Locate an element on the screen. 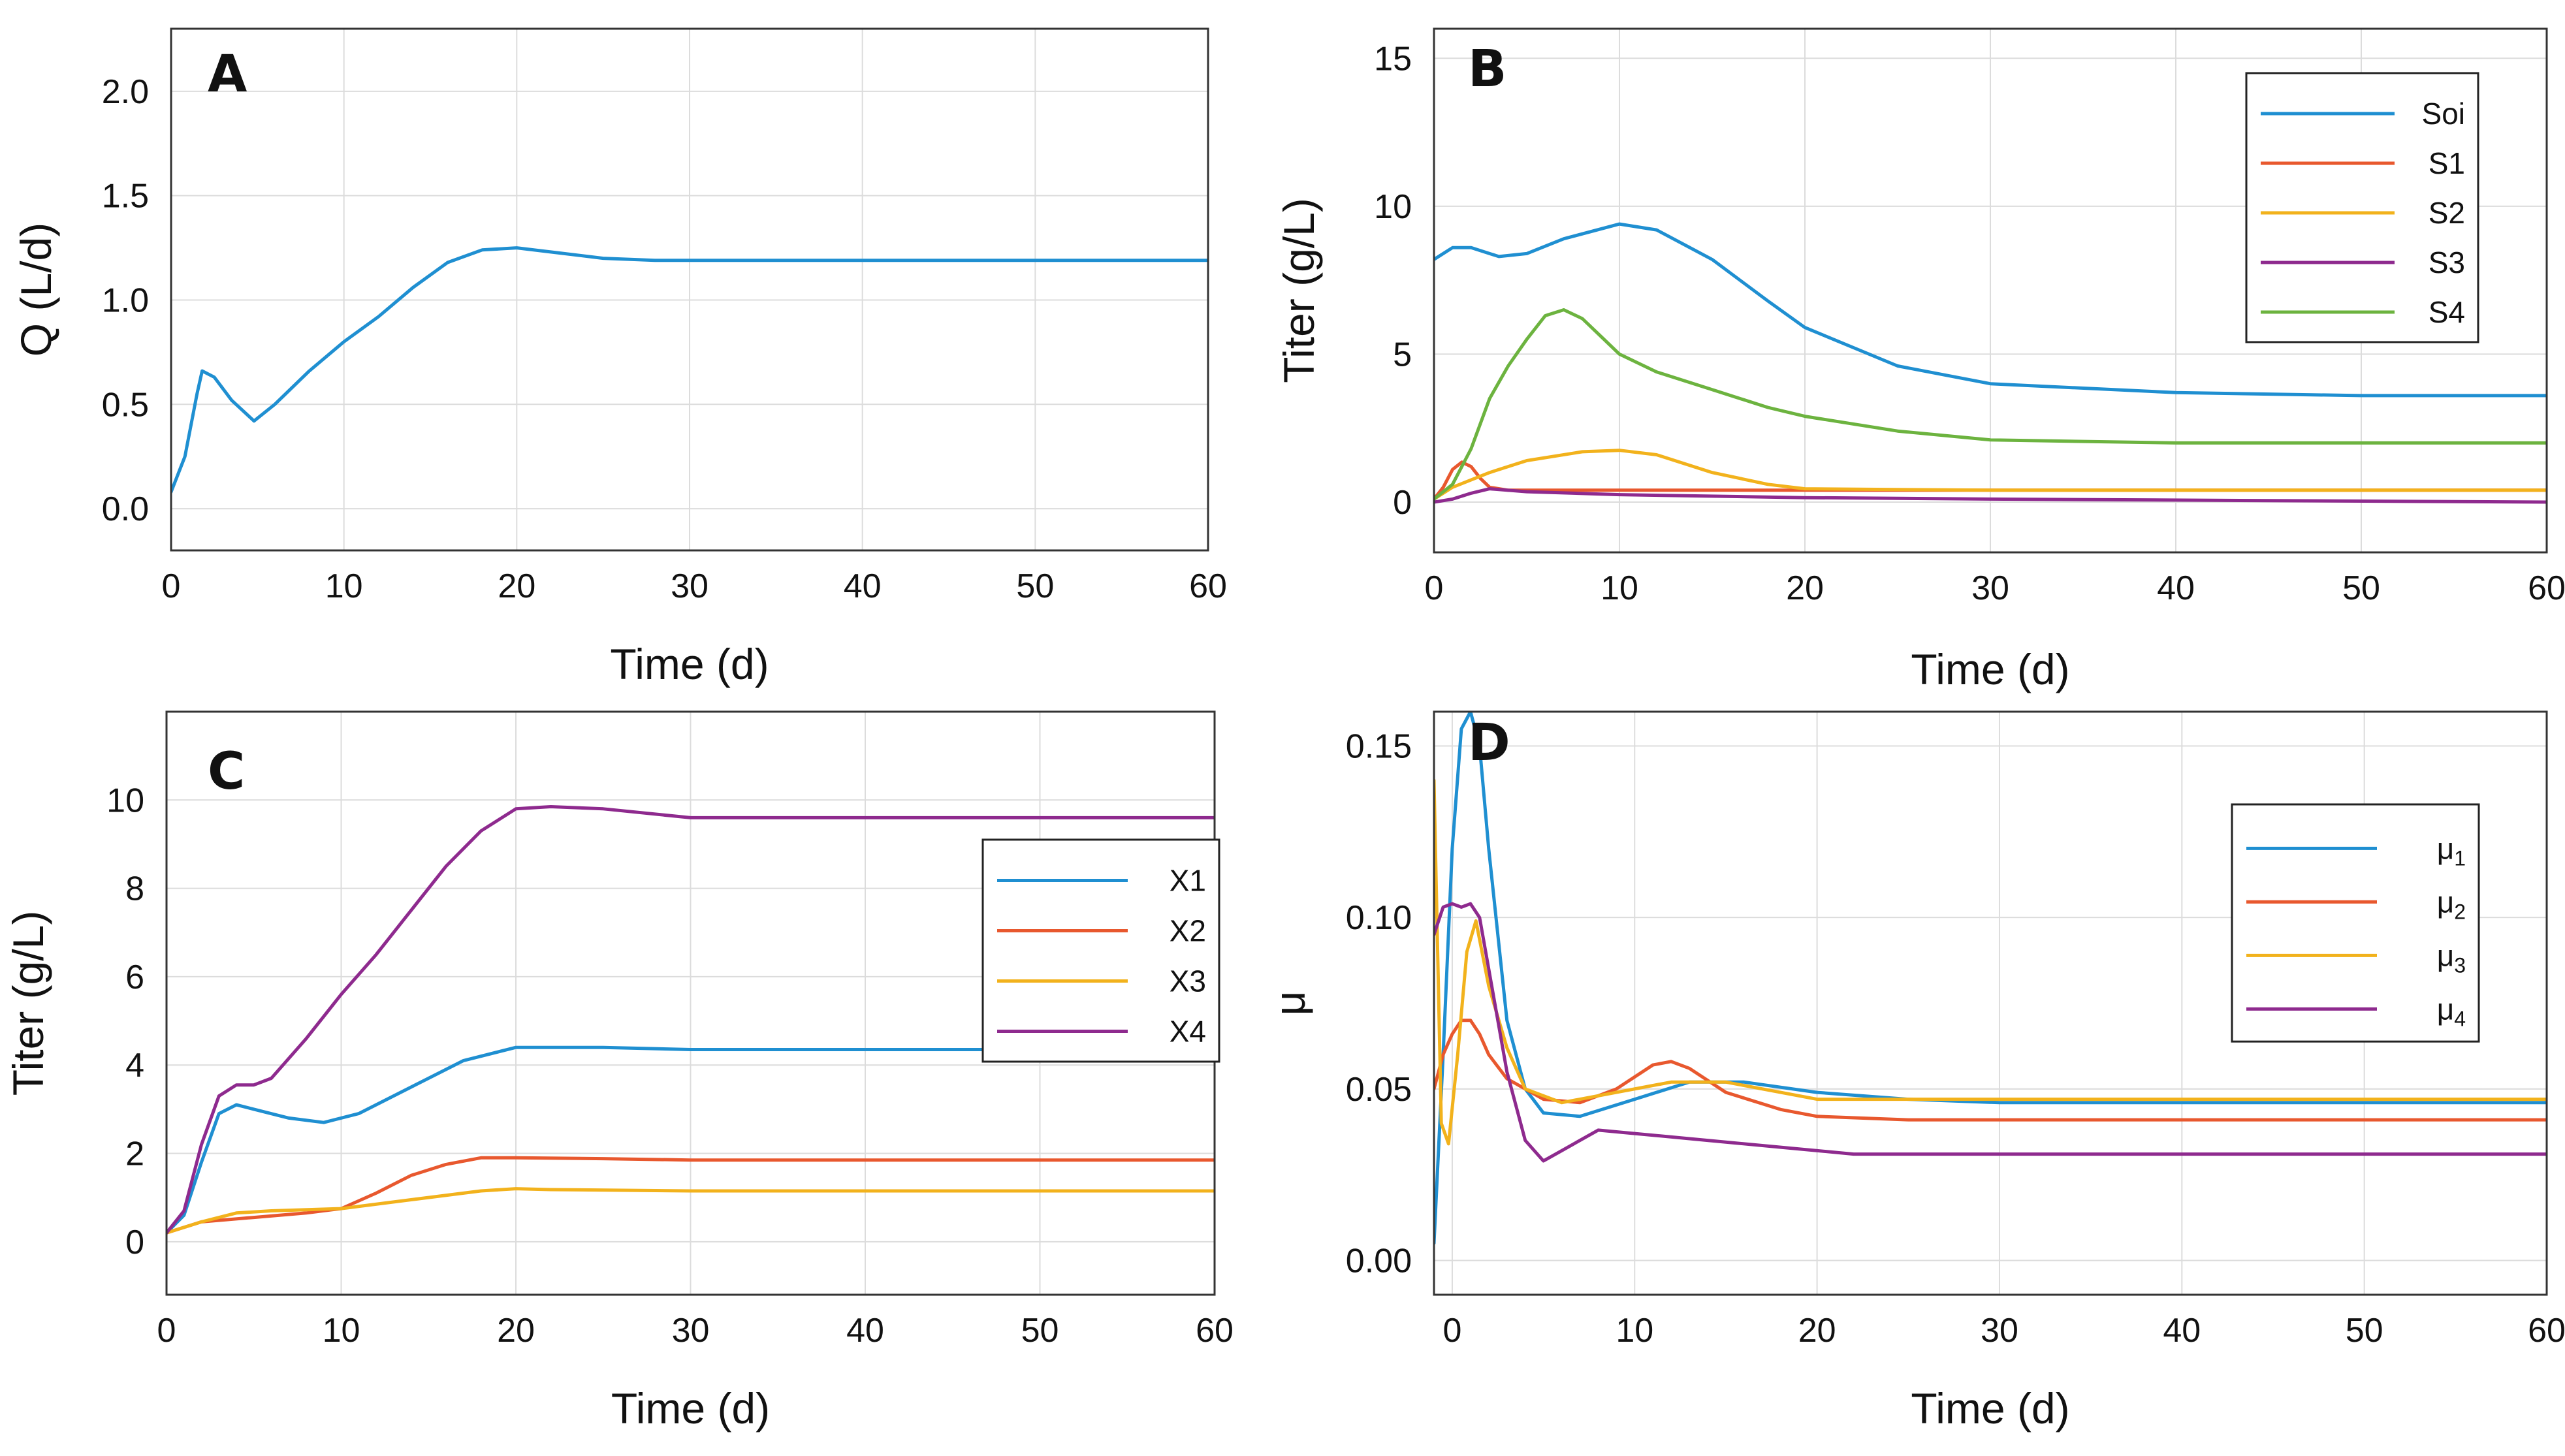 The width and height of the screenshot is (2565, 1456). panel-c-legend-box is located at coordinates (1101, 951).